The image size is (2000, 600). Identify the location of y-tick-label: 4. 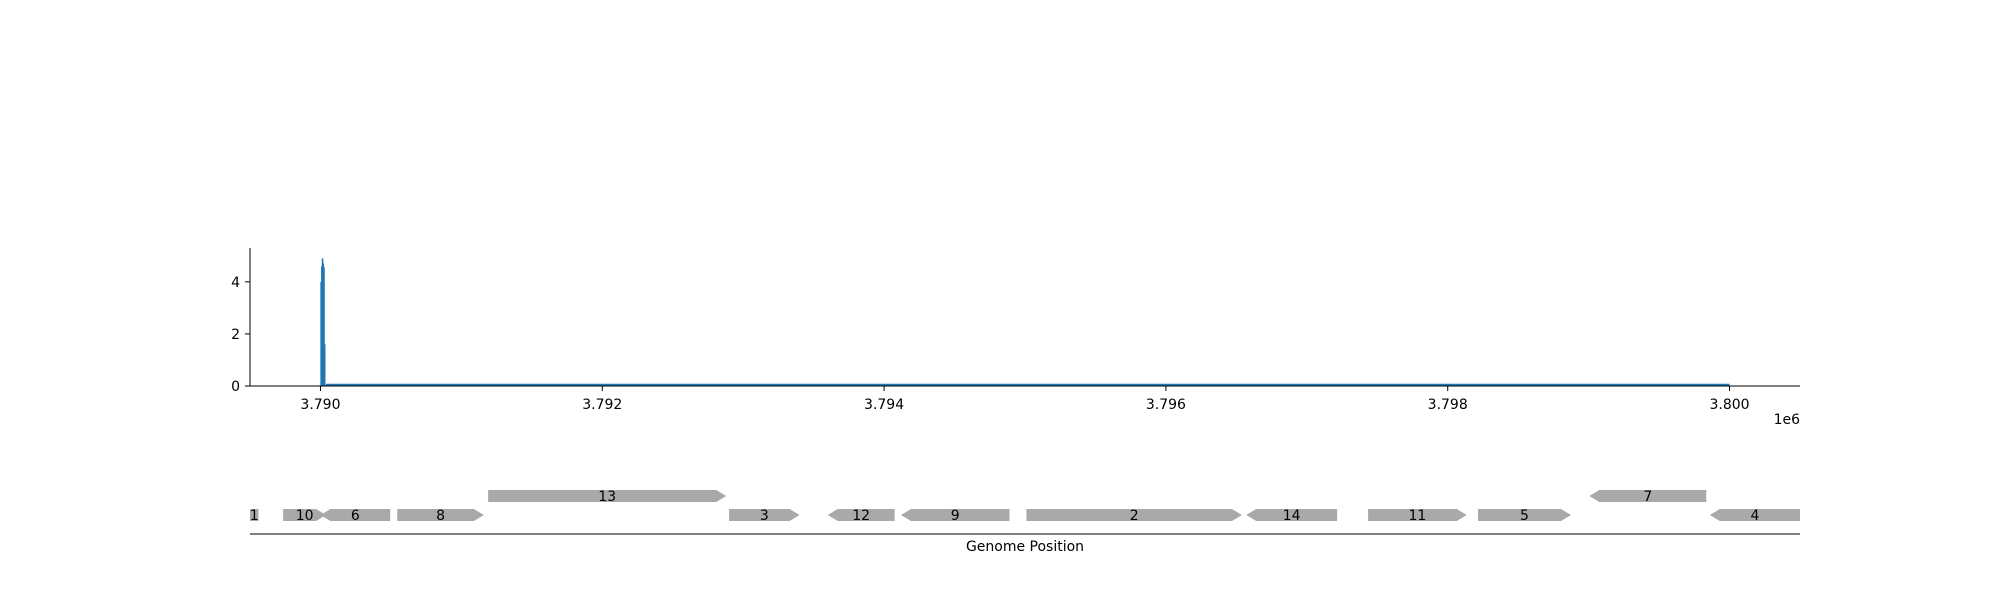
(235, 283).